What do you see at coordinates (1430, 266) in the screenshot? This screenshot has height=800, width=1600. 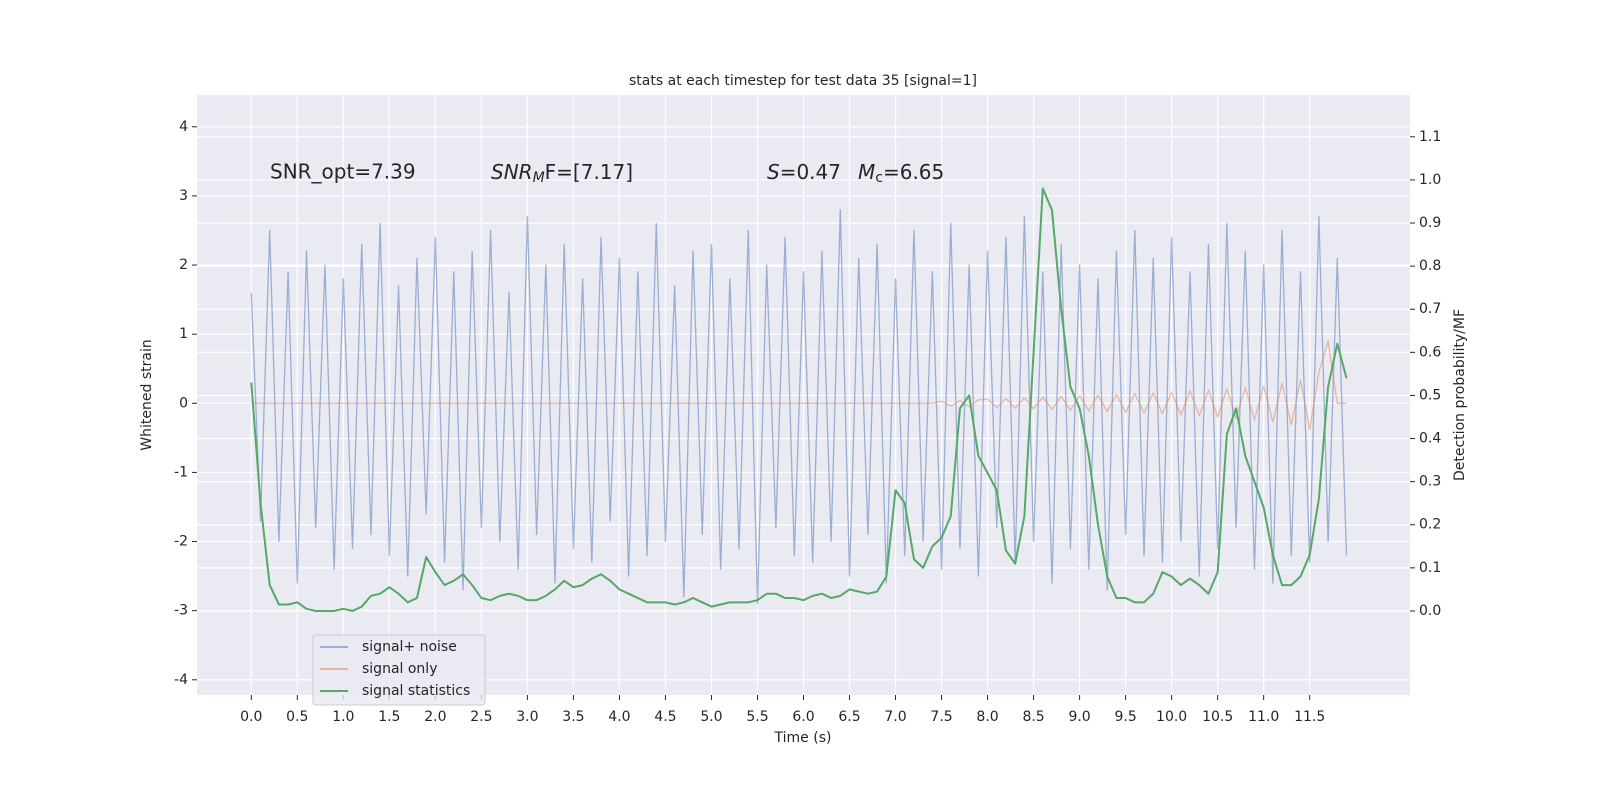 I see `y2-tick-label: 0.8` at bounding box center [1430, 266].